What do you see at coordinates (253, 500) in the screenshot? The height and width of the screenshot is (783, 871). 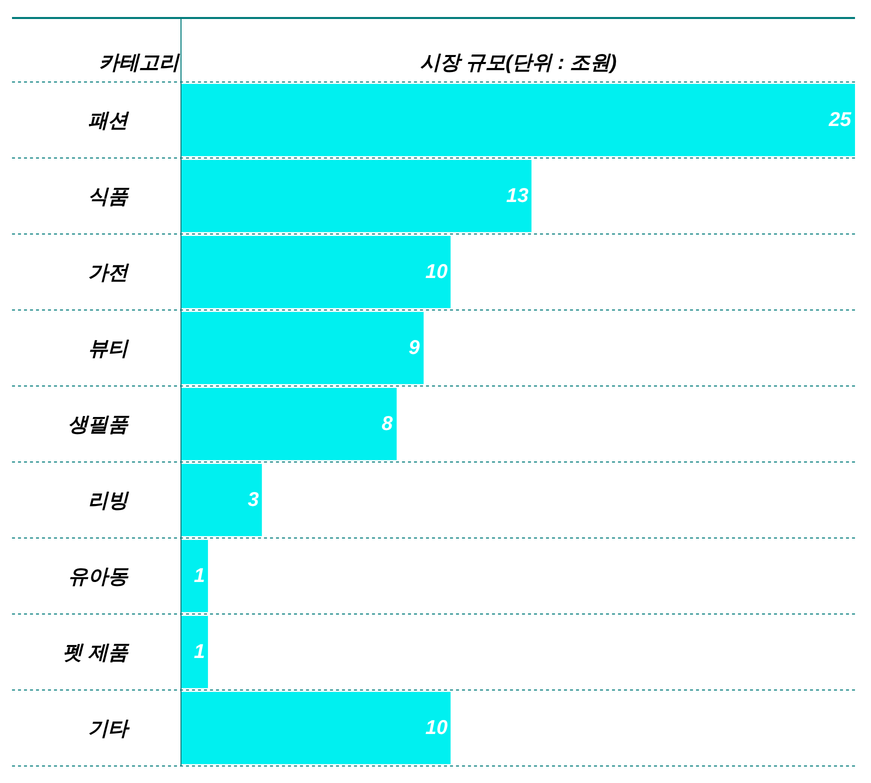 I see `data-label: 3` at bounding box center [253, 500].